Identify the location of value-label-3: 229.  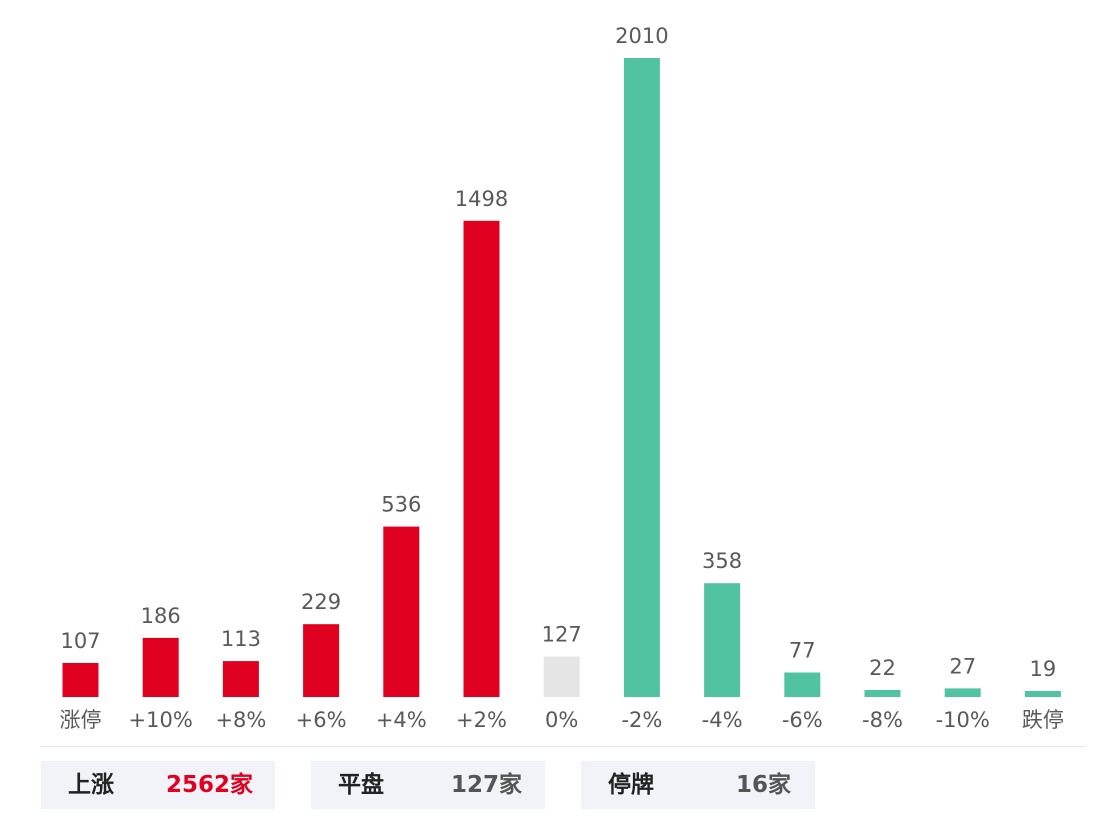
(321, 602).